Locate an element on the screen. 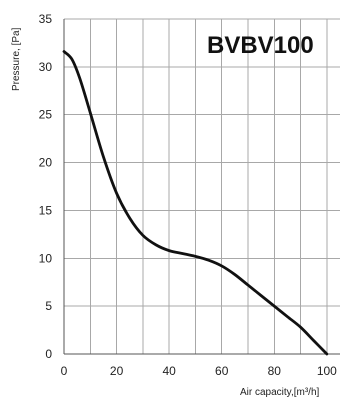  chart-title: BVBV100 is located at coordinates (260, 45).